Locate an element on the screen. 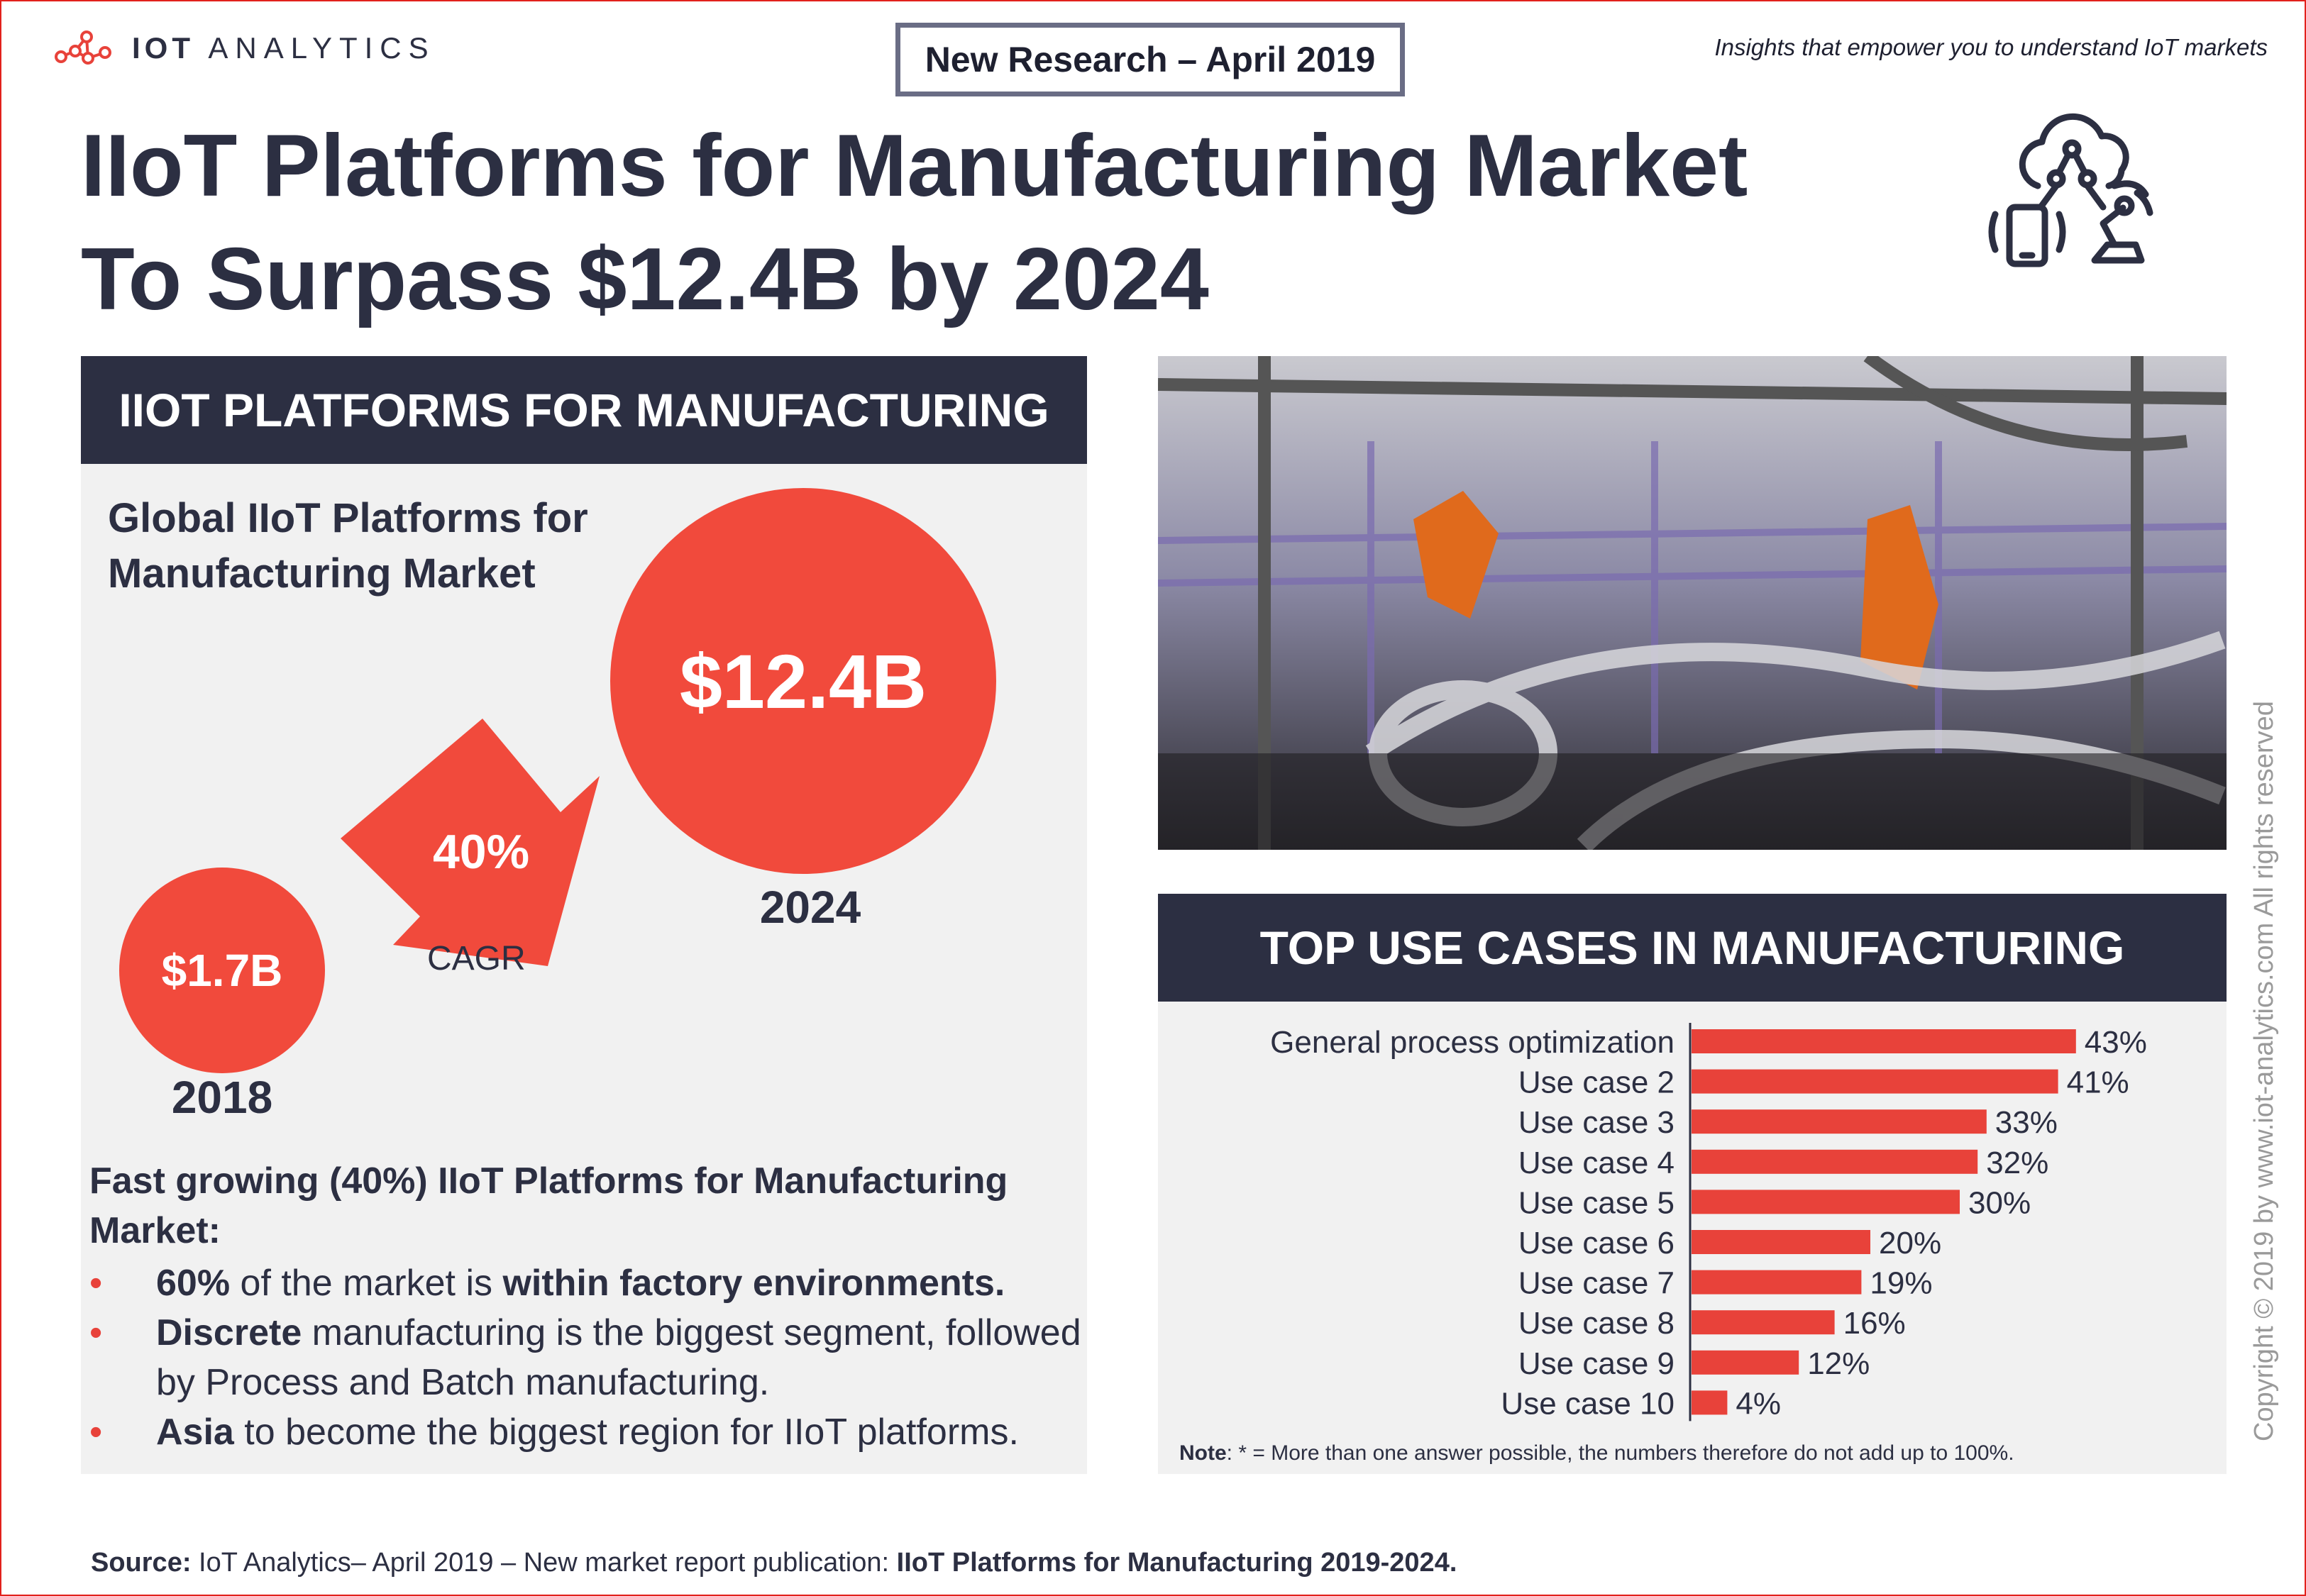  bar-category-label: Use case 2 is located at coordinates (1596, 1082).